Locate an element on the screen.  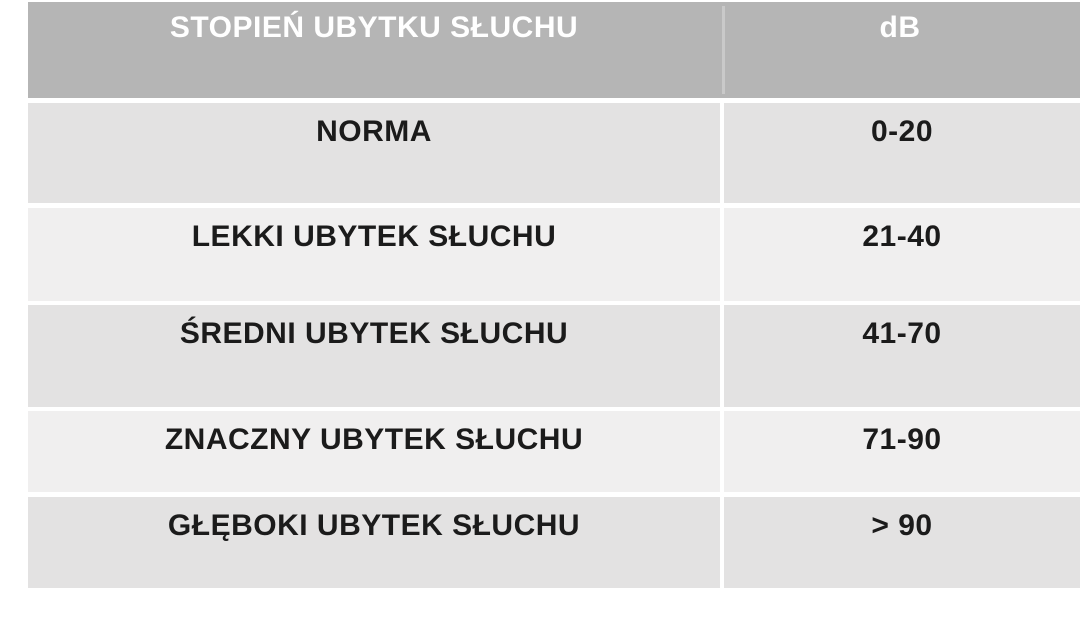
table-row: GŁĘBOKI UBYTEK SŁUCHU > 90 is located at coordinates (554, 542).